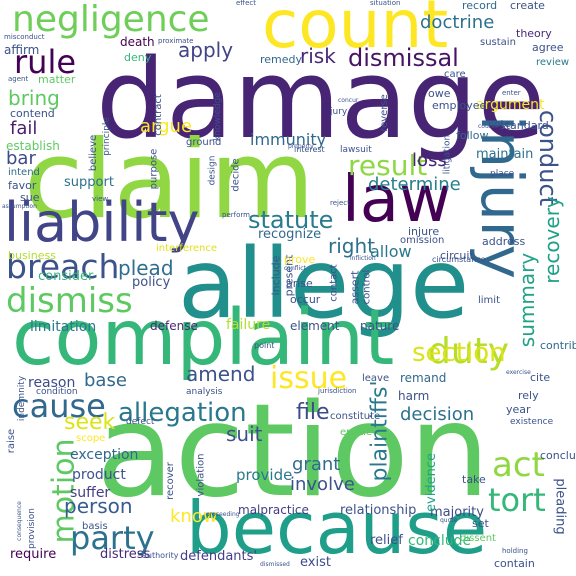  Describe the element at coordinates (63, 327) in the screenshot. I see `word-limitation: limitation` at that location.